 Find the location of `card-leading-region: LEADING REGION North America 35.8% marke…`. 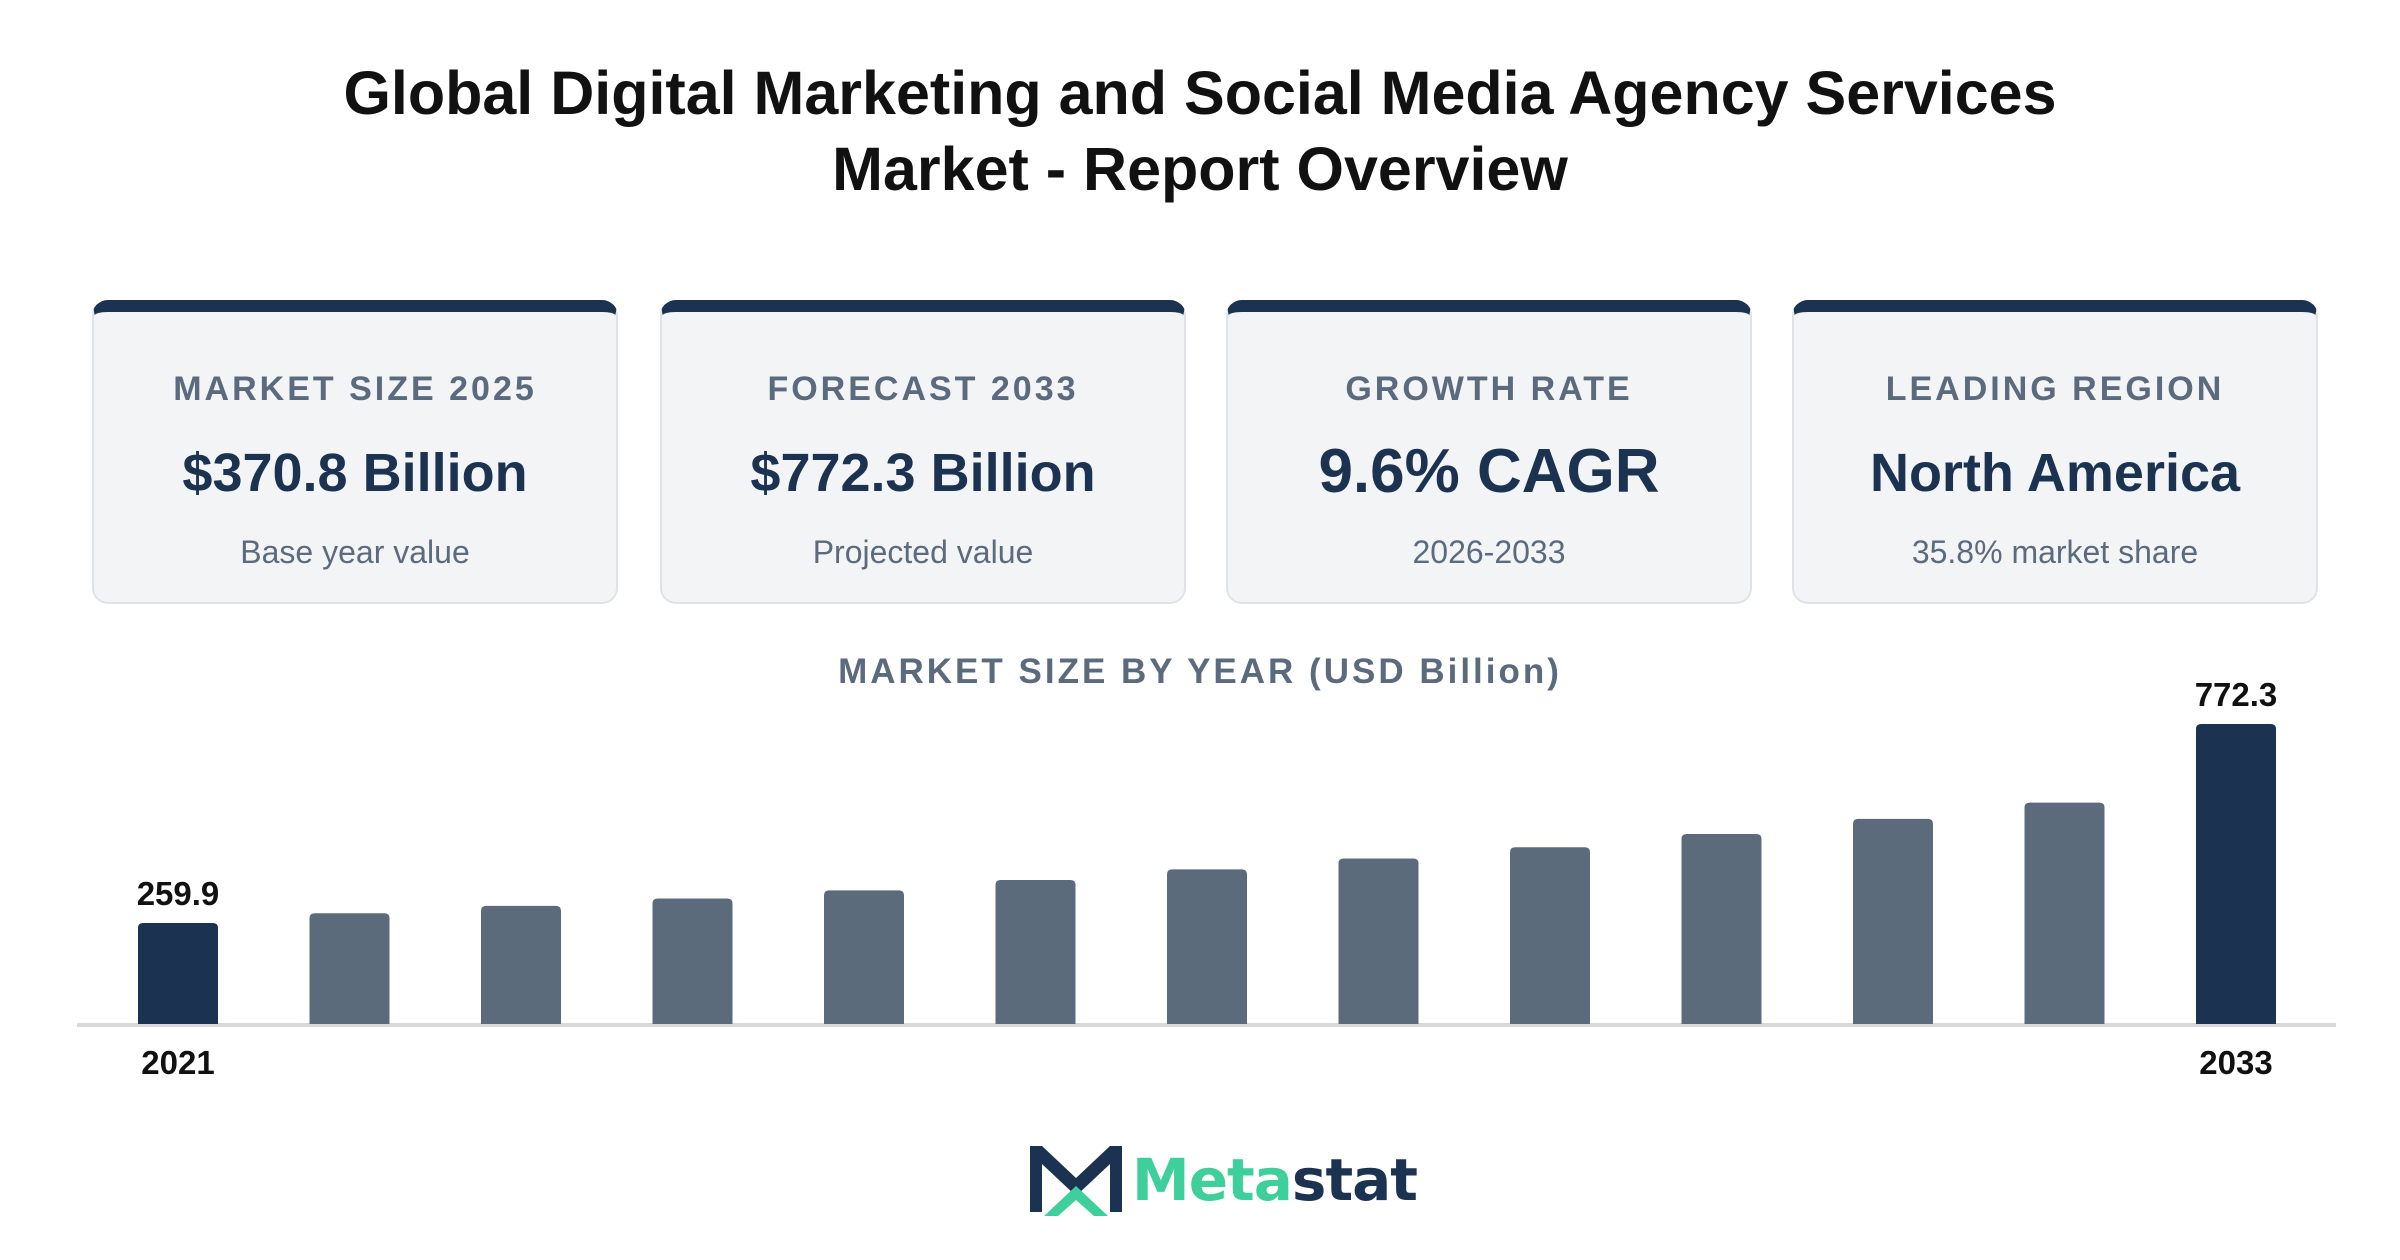

card-leading-region: LEADING REGION North America 35.8% marke… is located at coordinates (2055, 452).